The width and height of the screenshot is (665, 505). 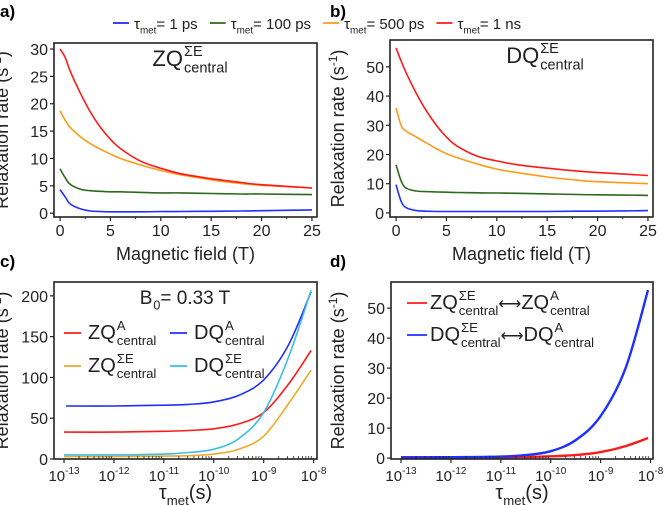 I want to click on legend-label-1-0-sub: central, so click(x=481, y=342).